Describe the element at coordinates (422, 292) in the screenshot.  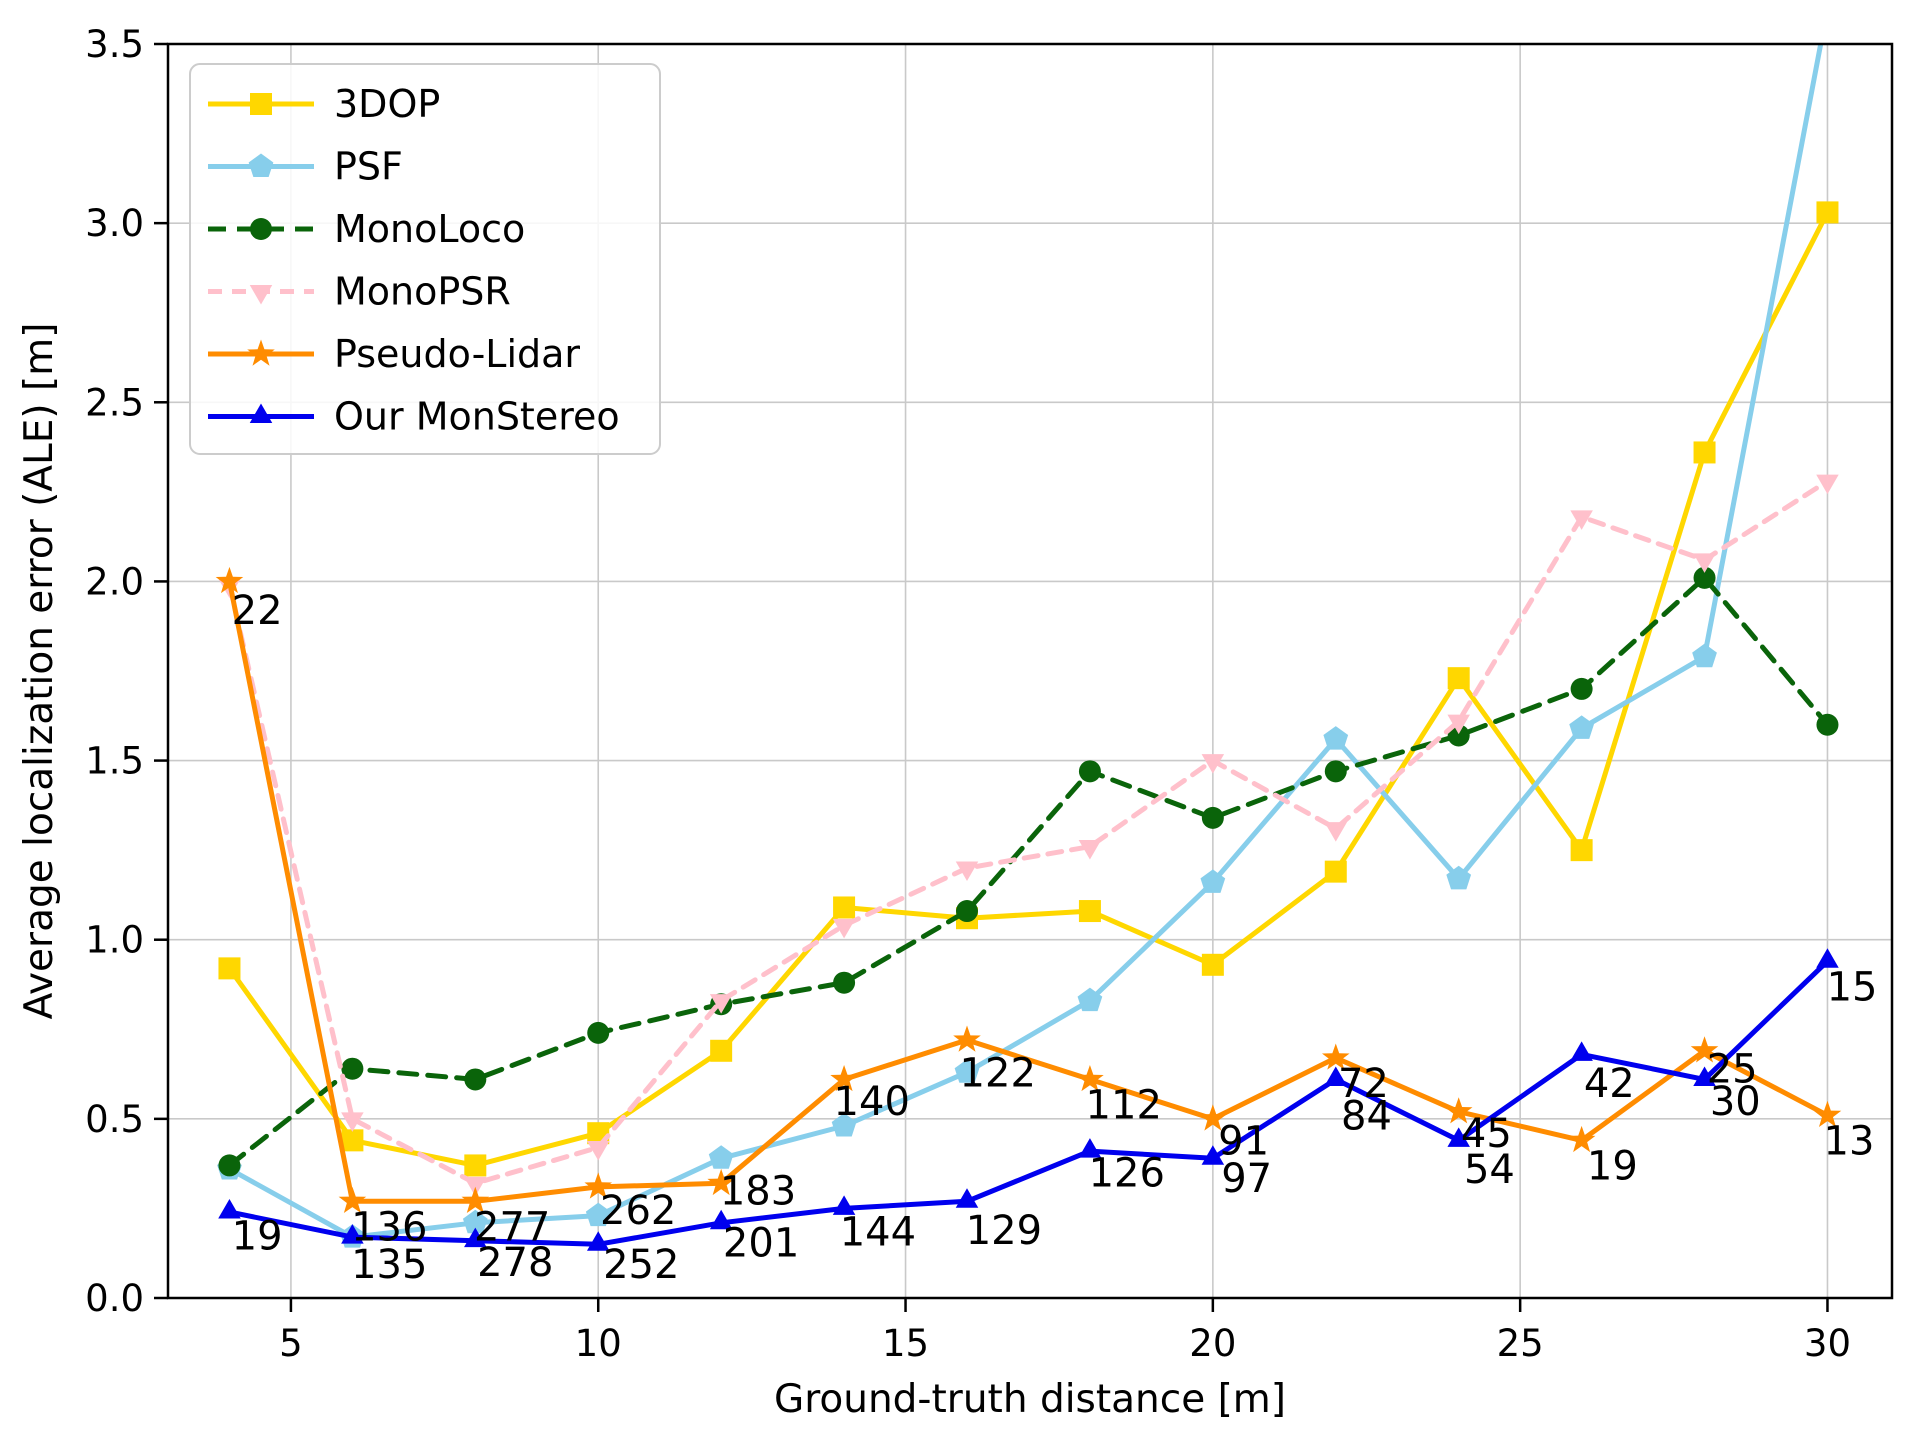
I see `legend-label: MonoPSR` at that location.